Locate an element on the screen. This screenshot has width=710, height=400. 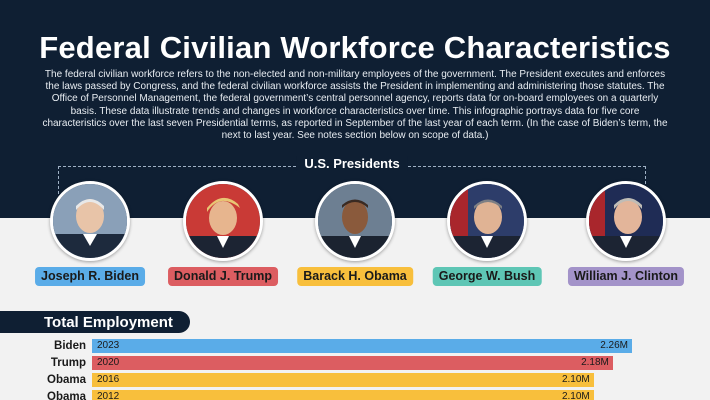
bar-category-label: Trump is located at coordinates (68, 363).